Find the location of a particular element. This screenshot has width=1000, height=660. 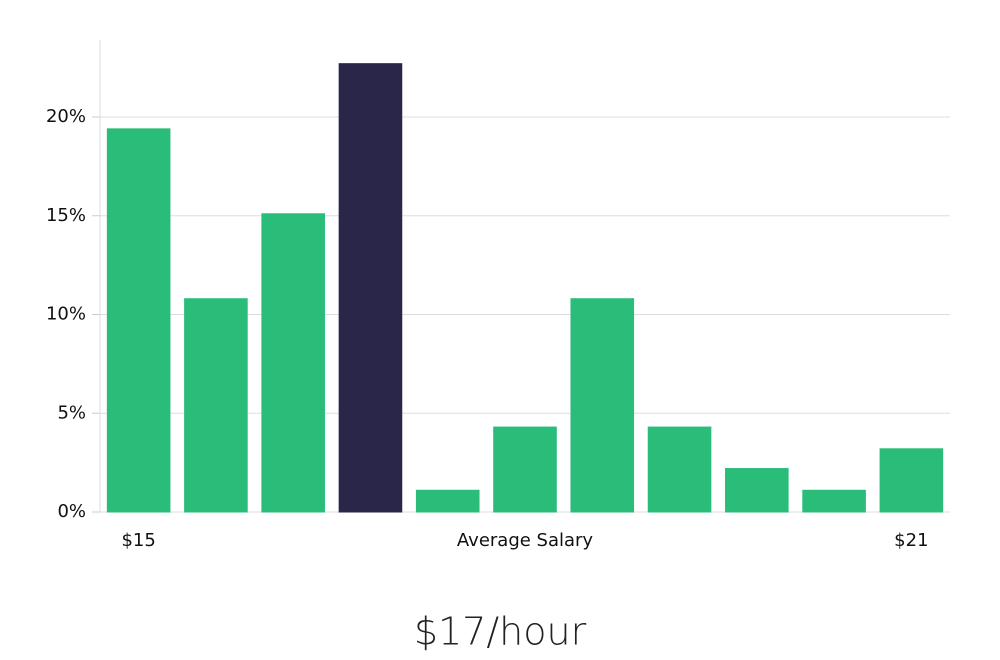

y-tick-label: 10% is located at coordinates (66, 314).